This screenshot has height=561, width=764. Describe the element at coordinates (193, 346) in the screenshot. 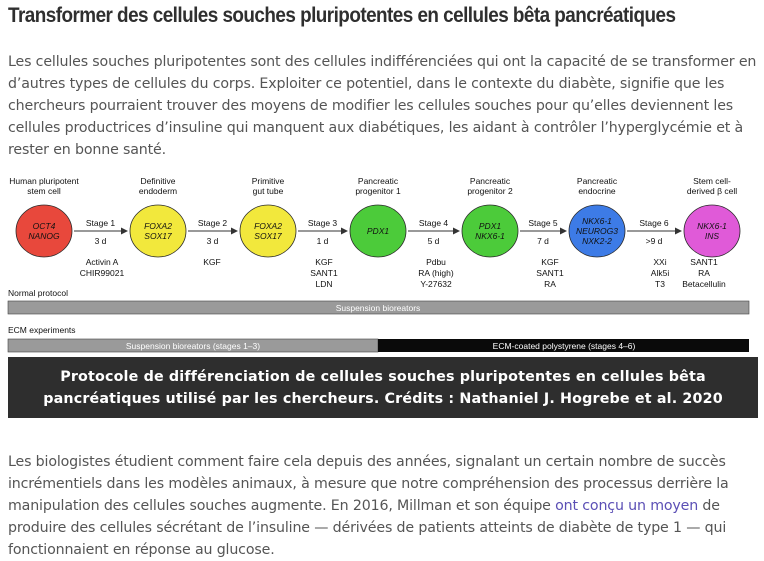

I see `ecm-suspension-bar-label: Suspension bioreators (stages 1–3)` at that location.